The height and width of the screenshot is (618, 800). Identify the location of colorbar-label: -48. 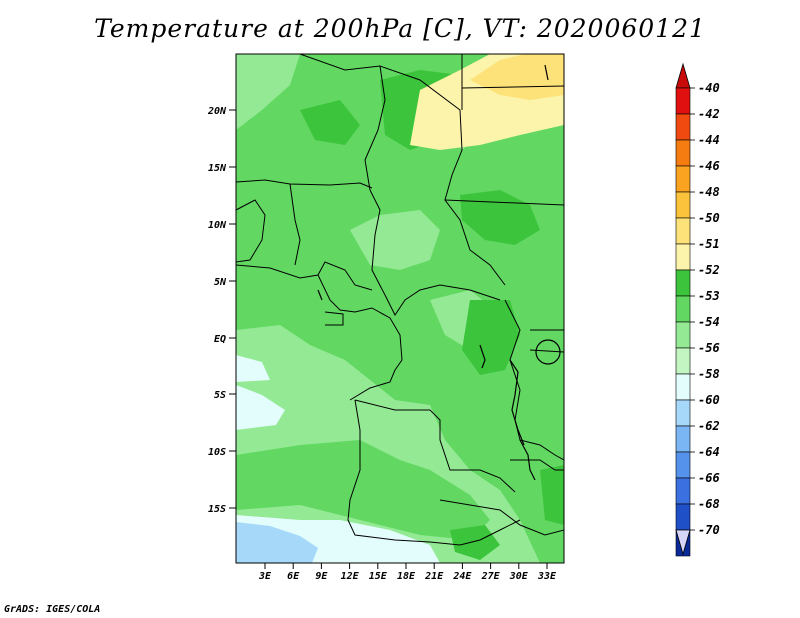
(709, 192).